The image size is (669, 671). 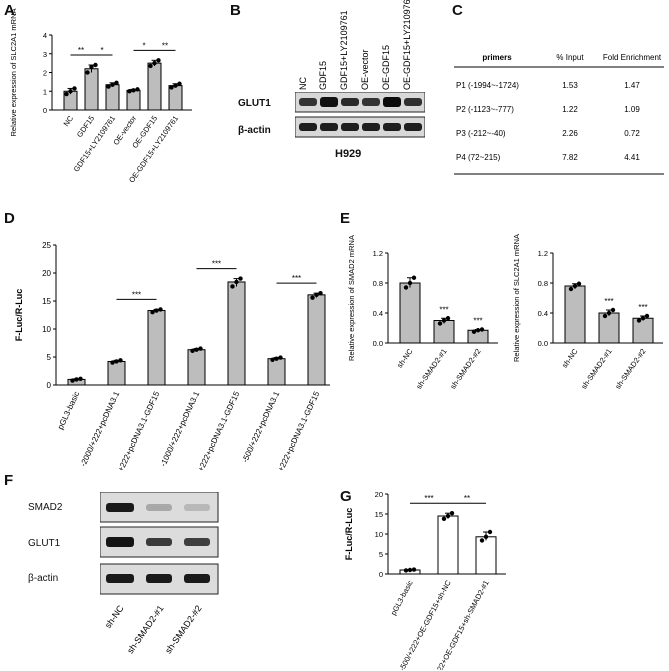 What do you see at coordinates (543, 343) in the screenshot?
I see `y-tick-label: 0.0` at bounding box center [543, 343].